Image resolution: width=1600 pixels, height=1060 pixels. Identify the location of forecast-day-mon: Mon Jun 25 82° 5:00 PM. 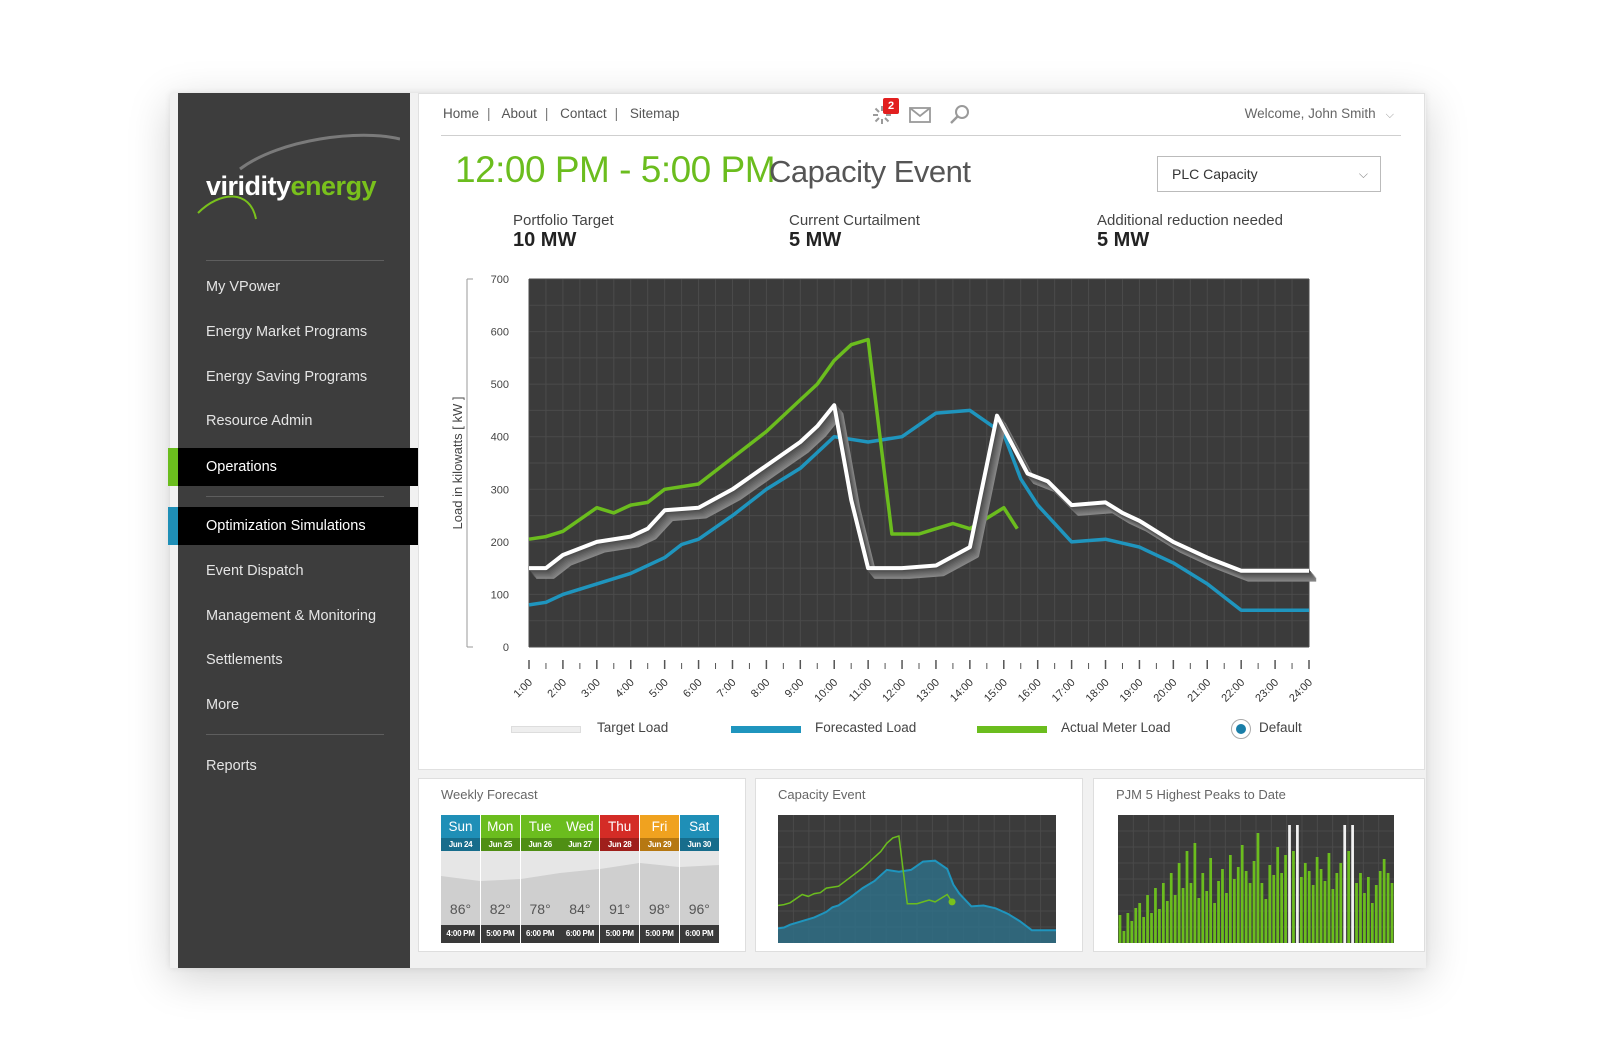
(500, 879).